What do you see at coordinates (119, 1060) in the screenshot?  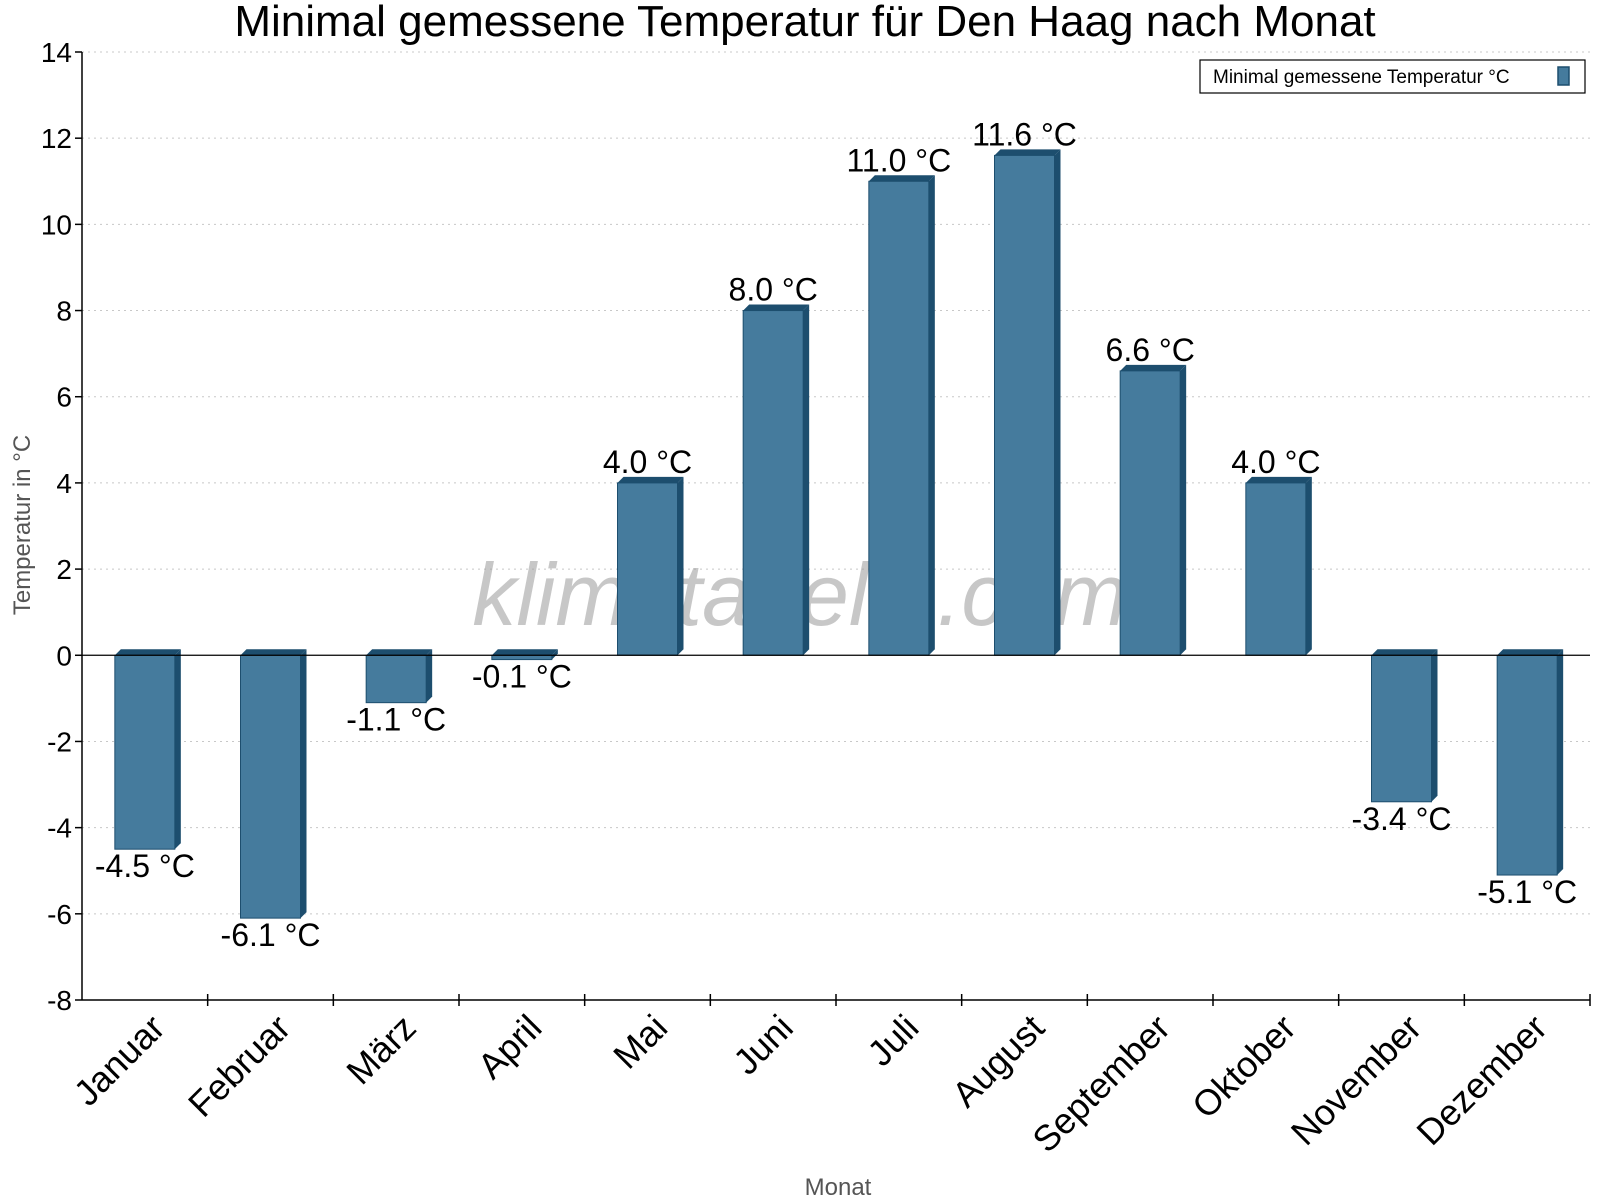 I see `x-category-label-0: Januar` at bounding box center [119, 1060].